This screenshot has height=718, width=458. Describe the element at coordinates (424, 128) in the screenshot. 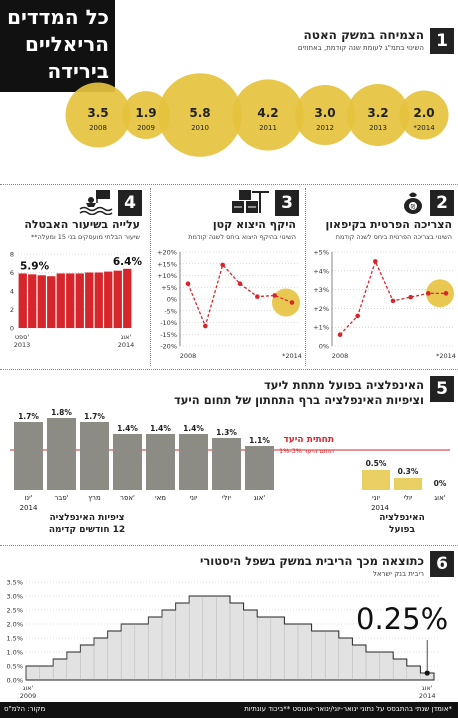

I see `gdp-year-label: *2014` at that location.